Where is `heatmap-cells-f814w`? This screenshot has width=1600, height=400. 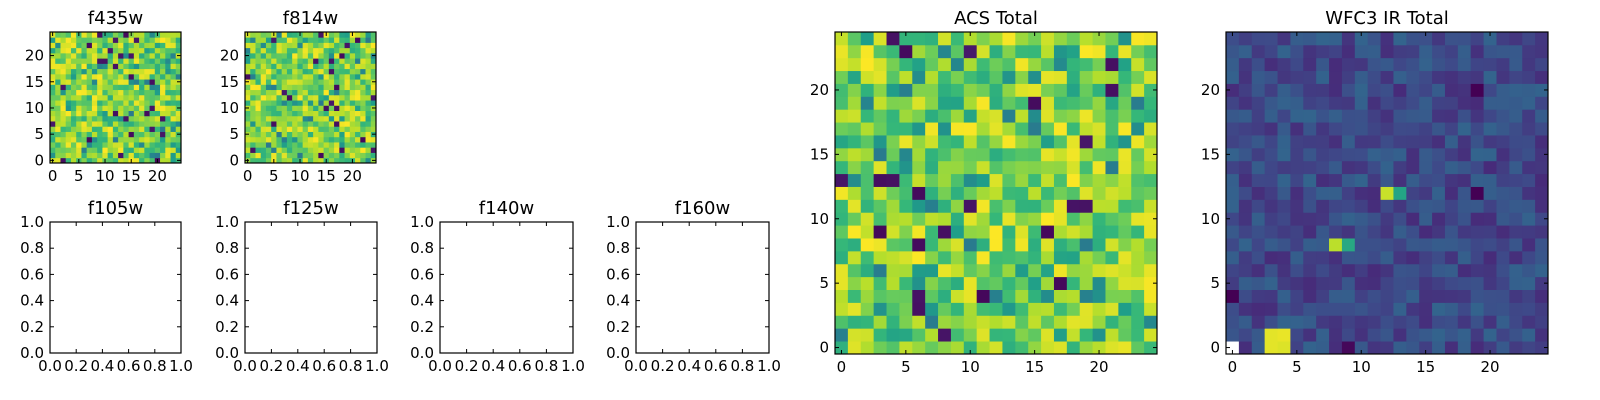 heatmap-cells-f814w is located at coordinates (311, 98).